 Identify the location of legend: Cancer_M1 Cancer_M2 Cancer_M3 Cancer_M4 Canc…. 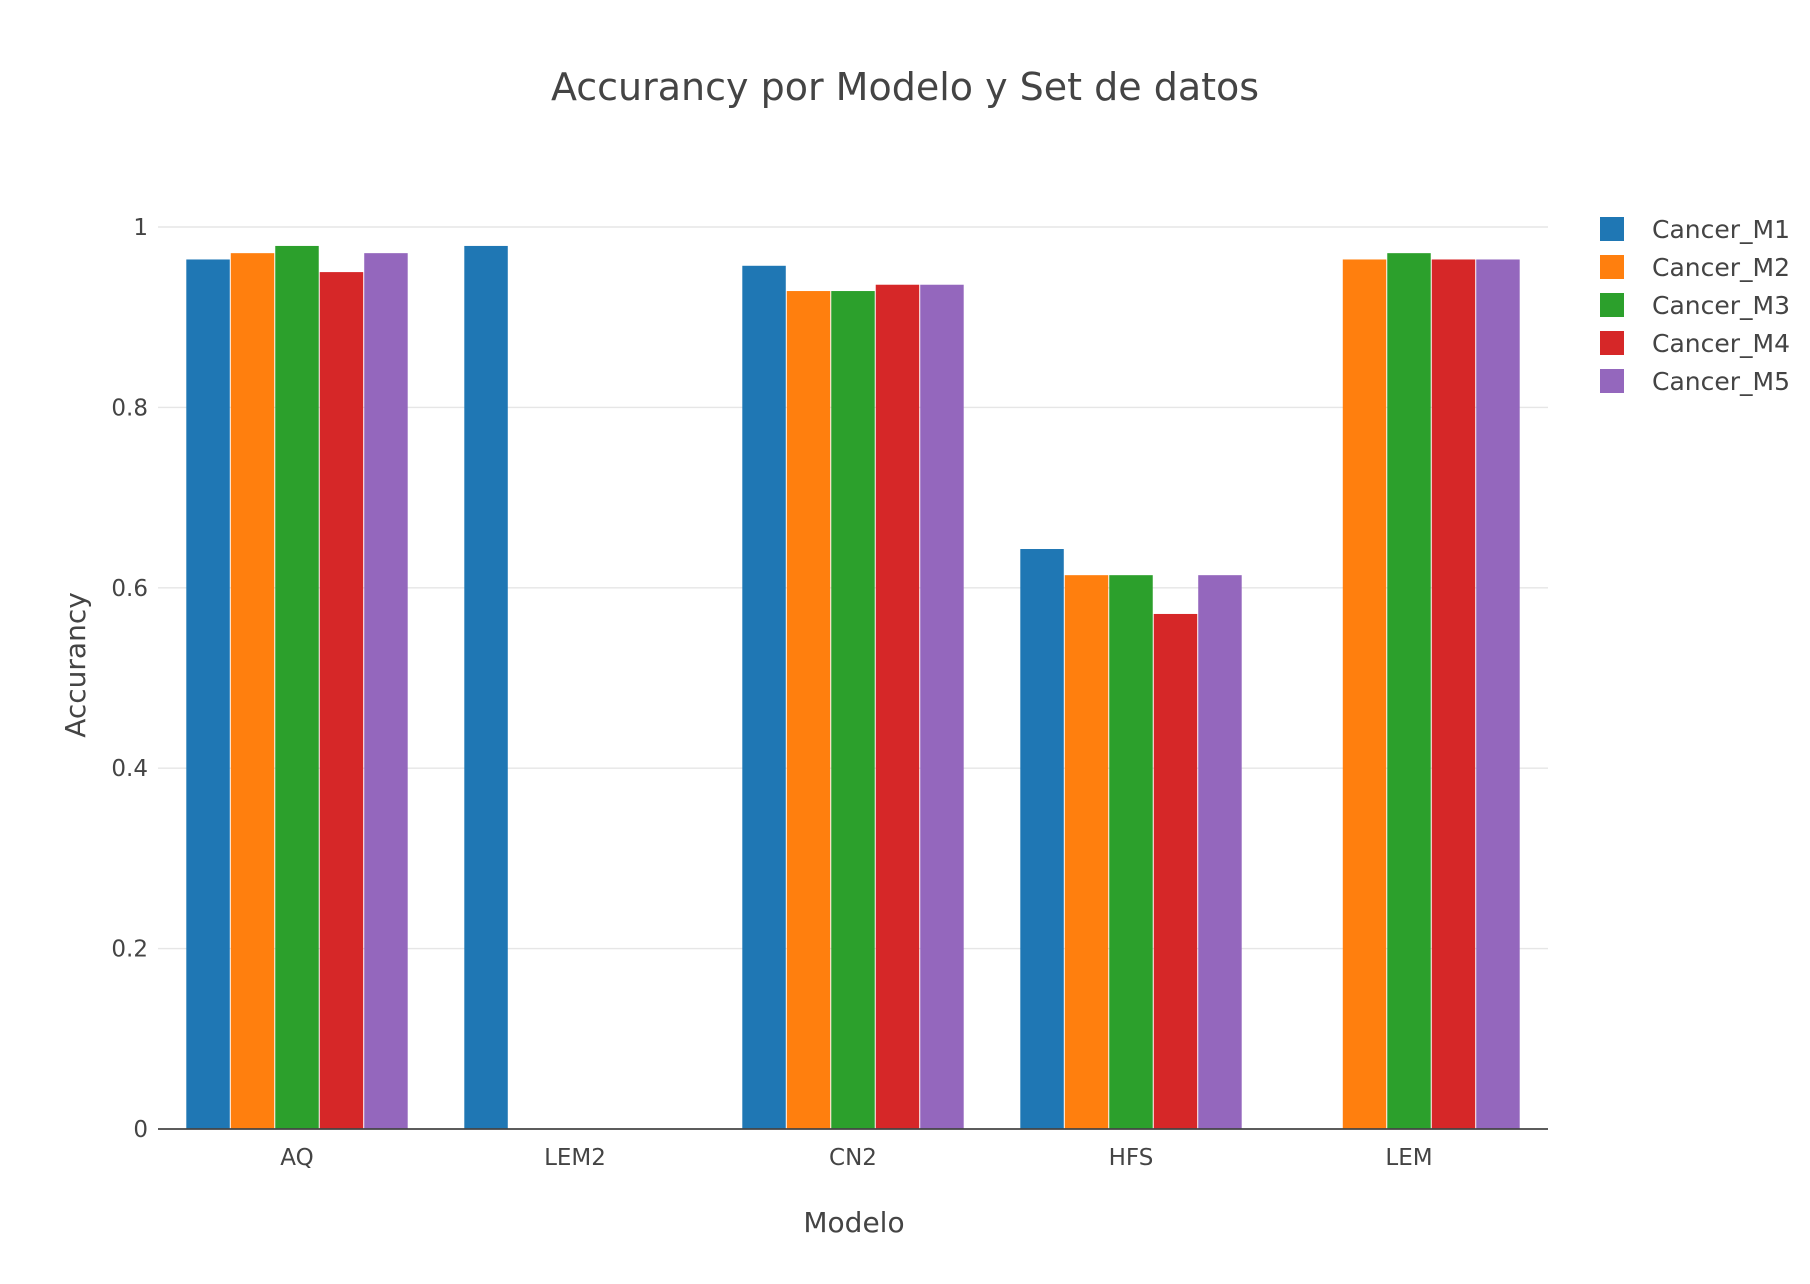
(1695, 305).